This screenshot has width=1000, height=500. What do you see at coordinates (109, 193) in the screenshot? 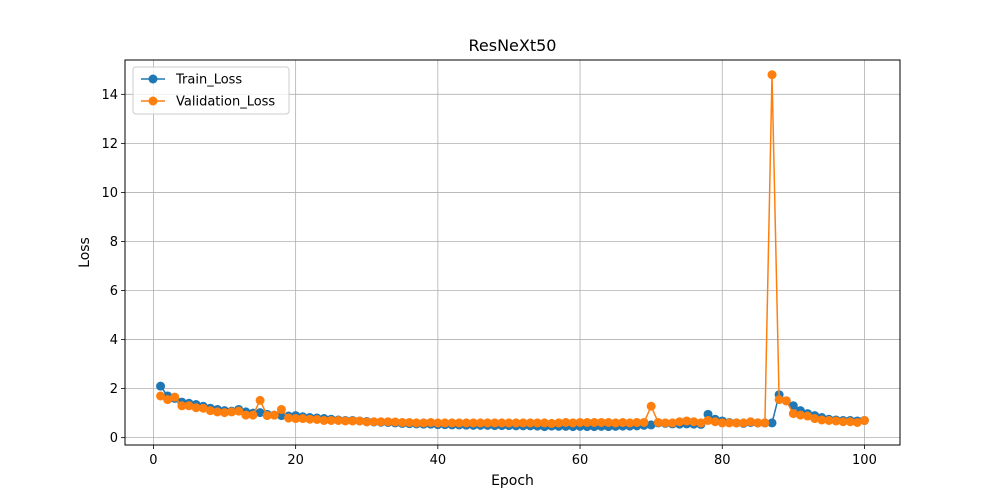
I see `y-tick-label: 10` at bounding box center [109, 193].